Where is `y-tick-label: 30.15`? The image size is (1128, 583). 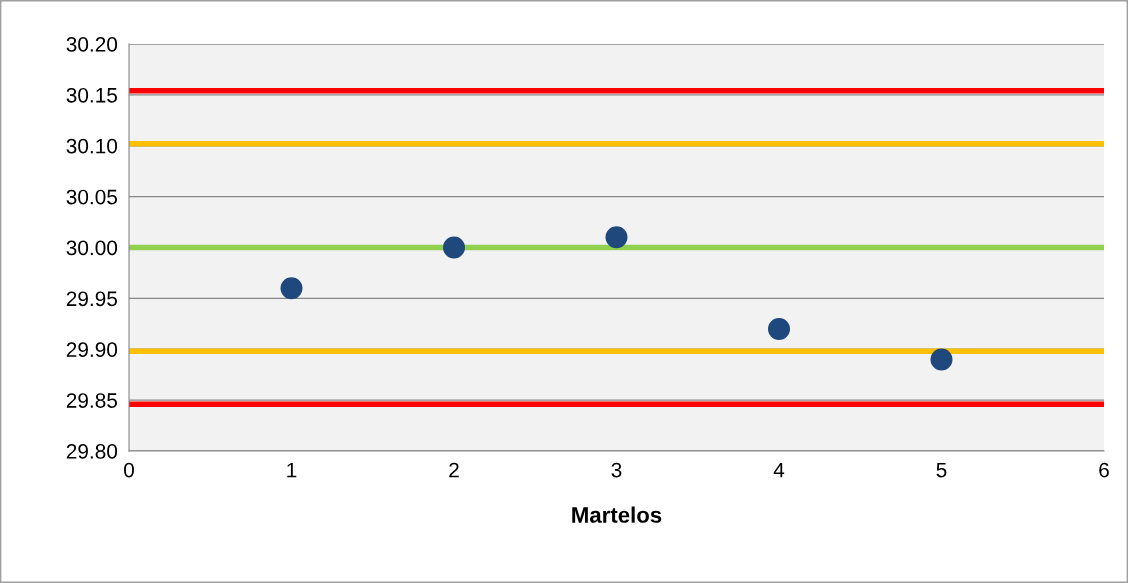
y-tick-label: 30.15 is located at coordinates (92, 95).